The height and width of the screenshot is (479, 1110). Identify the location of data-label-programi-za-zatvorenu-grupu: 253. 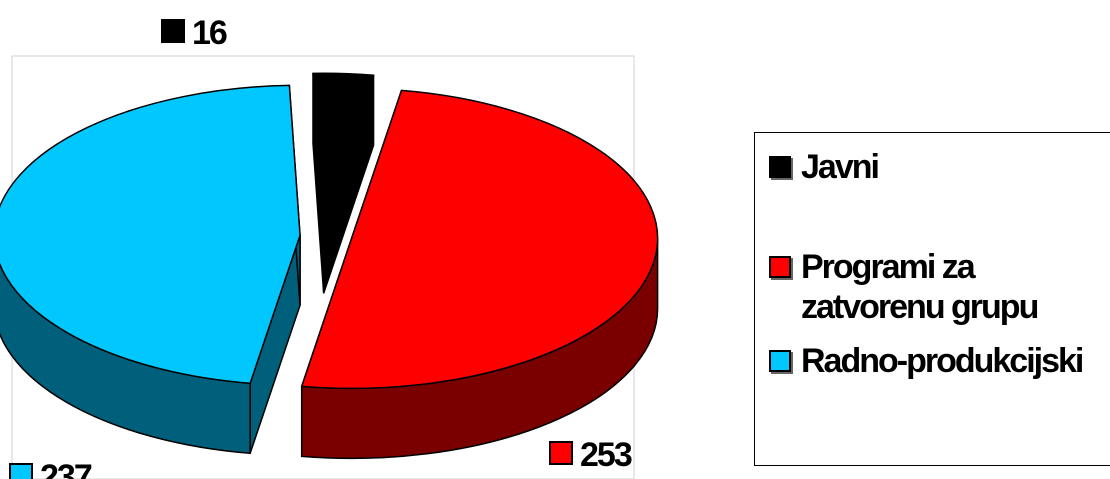
(606, 455).